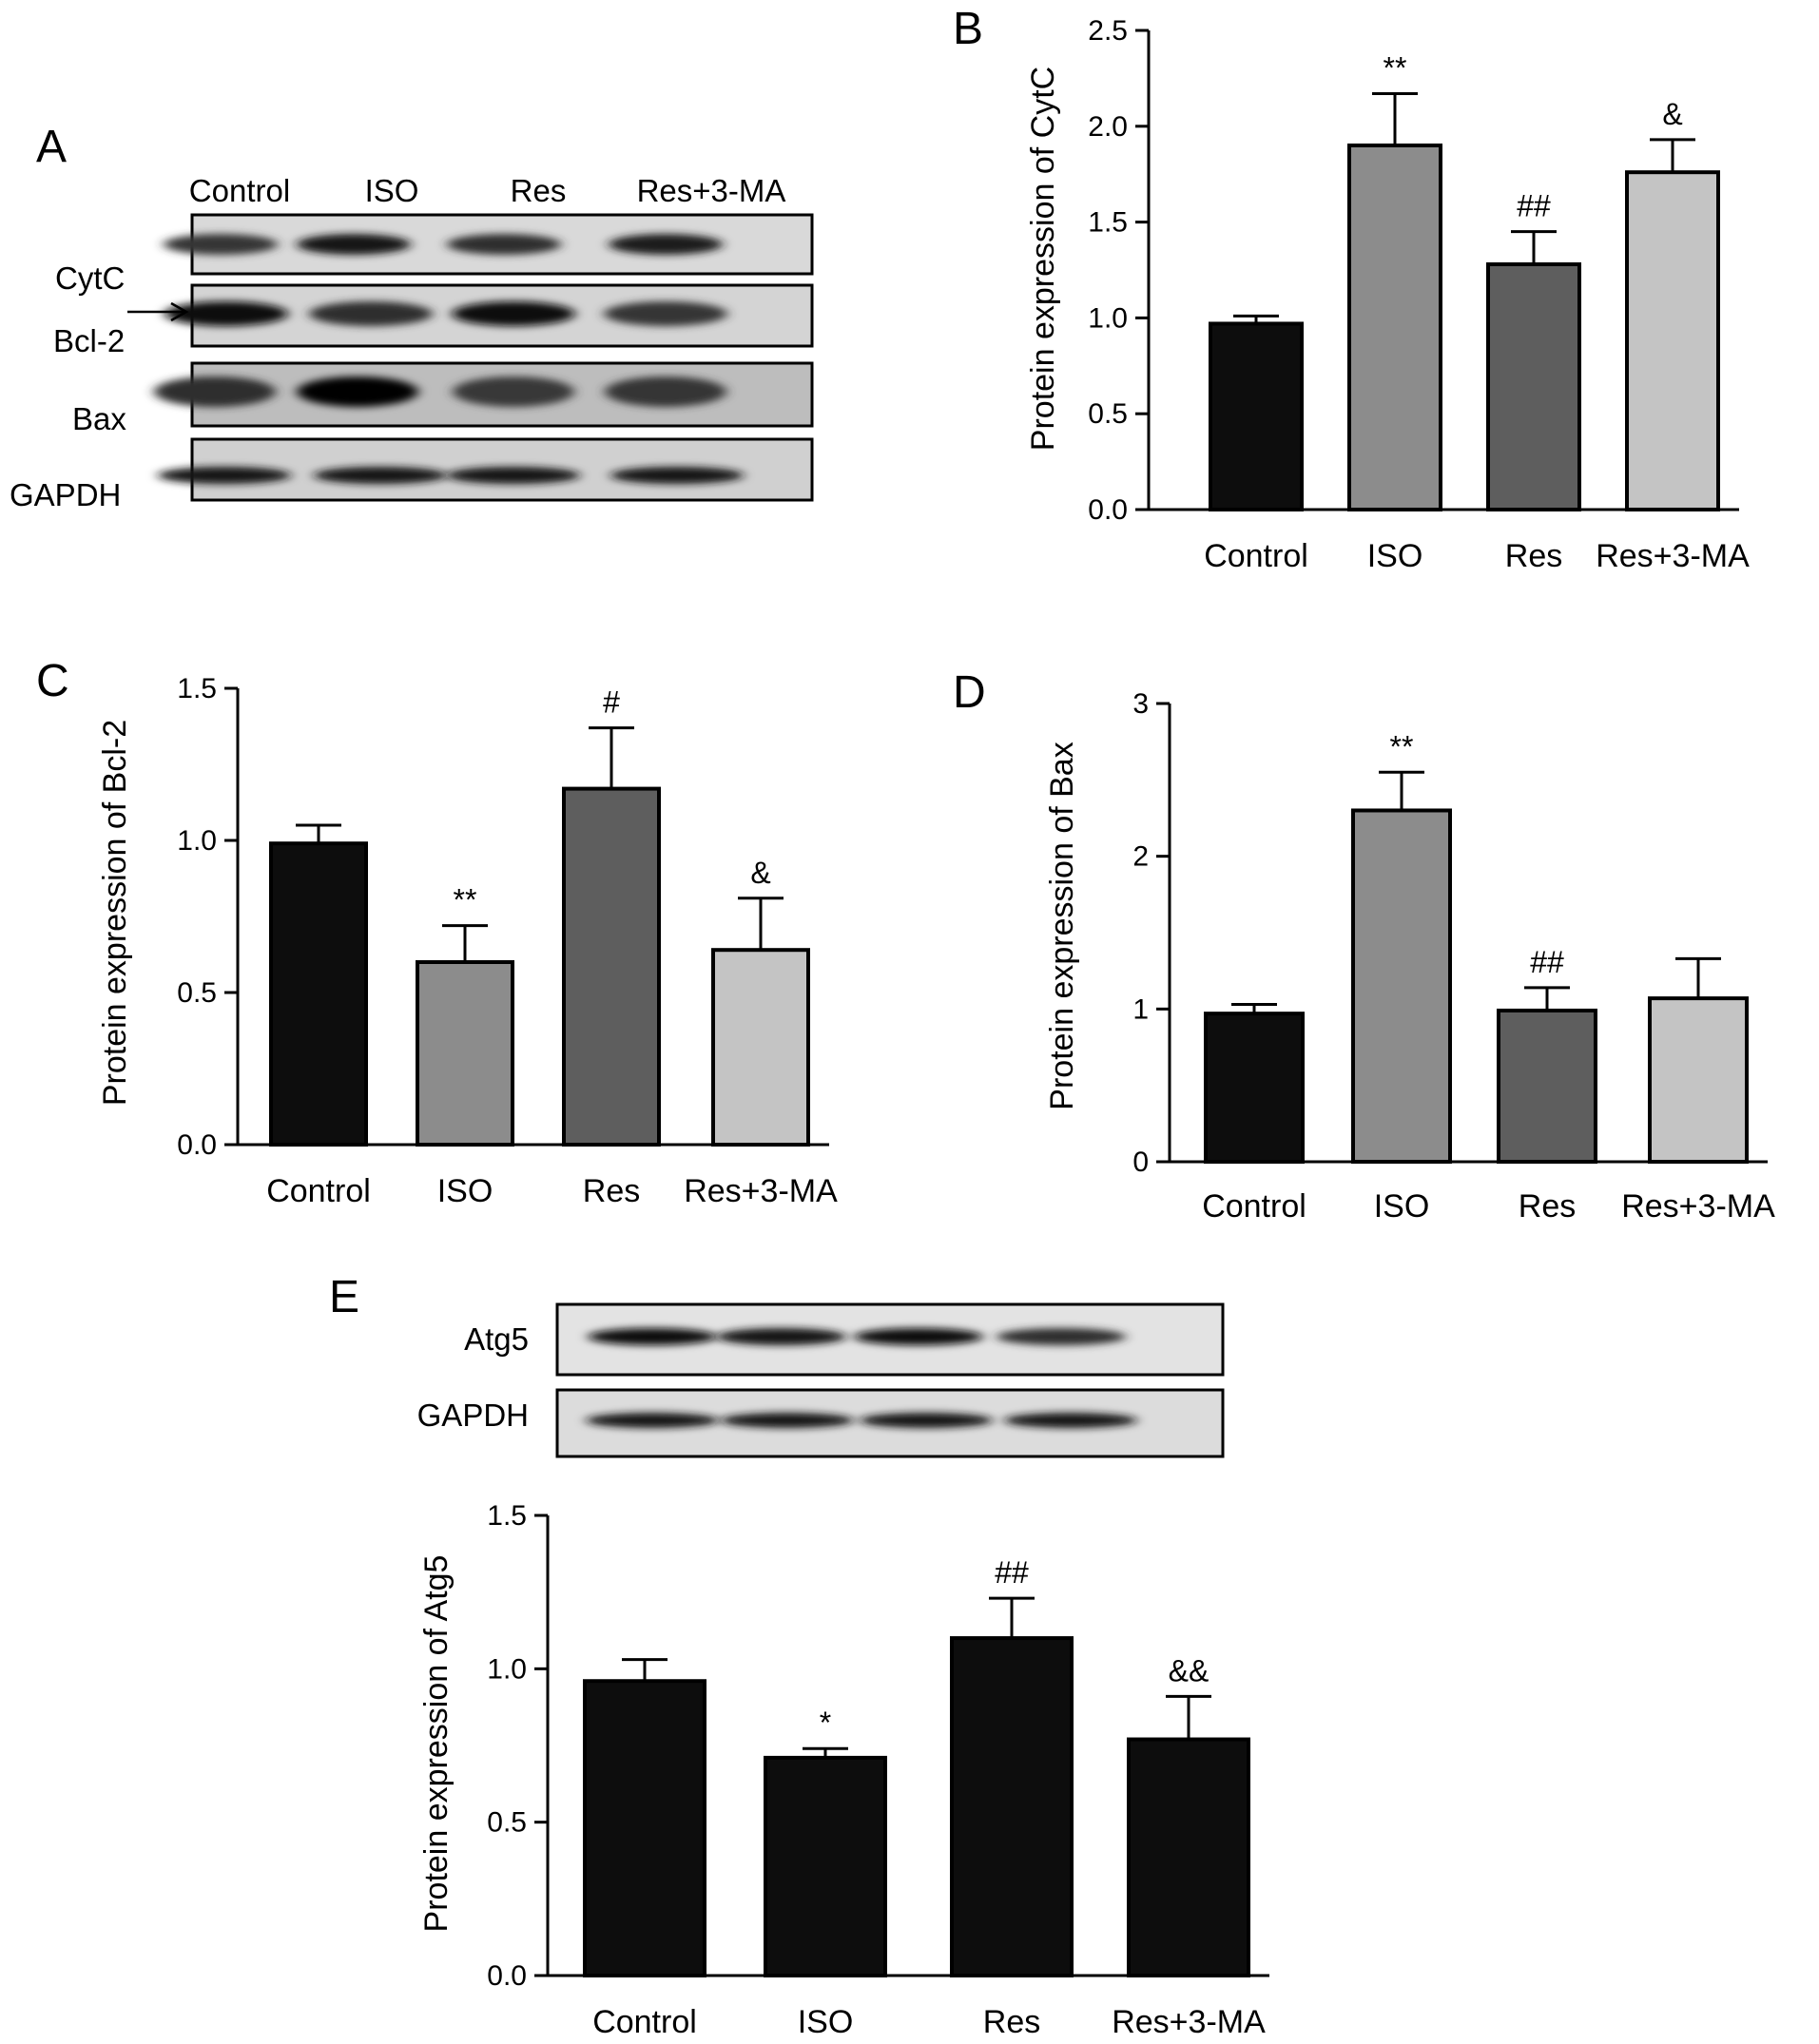  What do you see at coordinates (1043, 259) in the screenshot?
I see `panel-b-y-axis-title: Protein expression of CytC` at bounding box center [1043, 259].